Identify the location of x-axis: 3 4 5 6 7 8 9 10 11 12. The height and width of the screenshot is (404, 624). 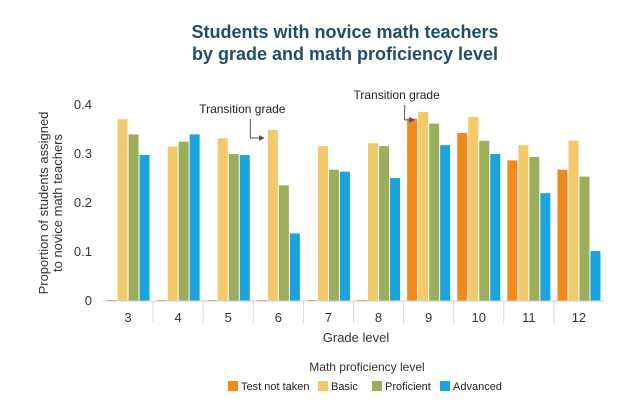
(355, 317).